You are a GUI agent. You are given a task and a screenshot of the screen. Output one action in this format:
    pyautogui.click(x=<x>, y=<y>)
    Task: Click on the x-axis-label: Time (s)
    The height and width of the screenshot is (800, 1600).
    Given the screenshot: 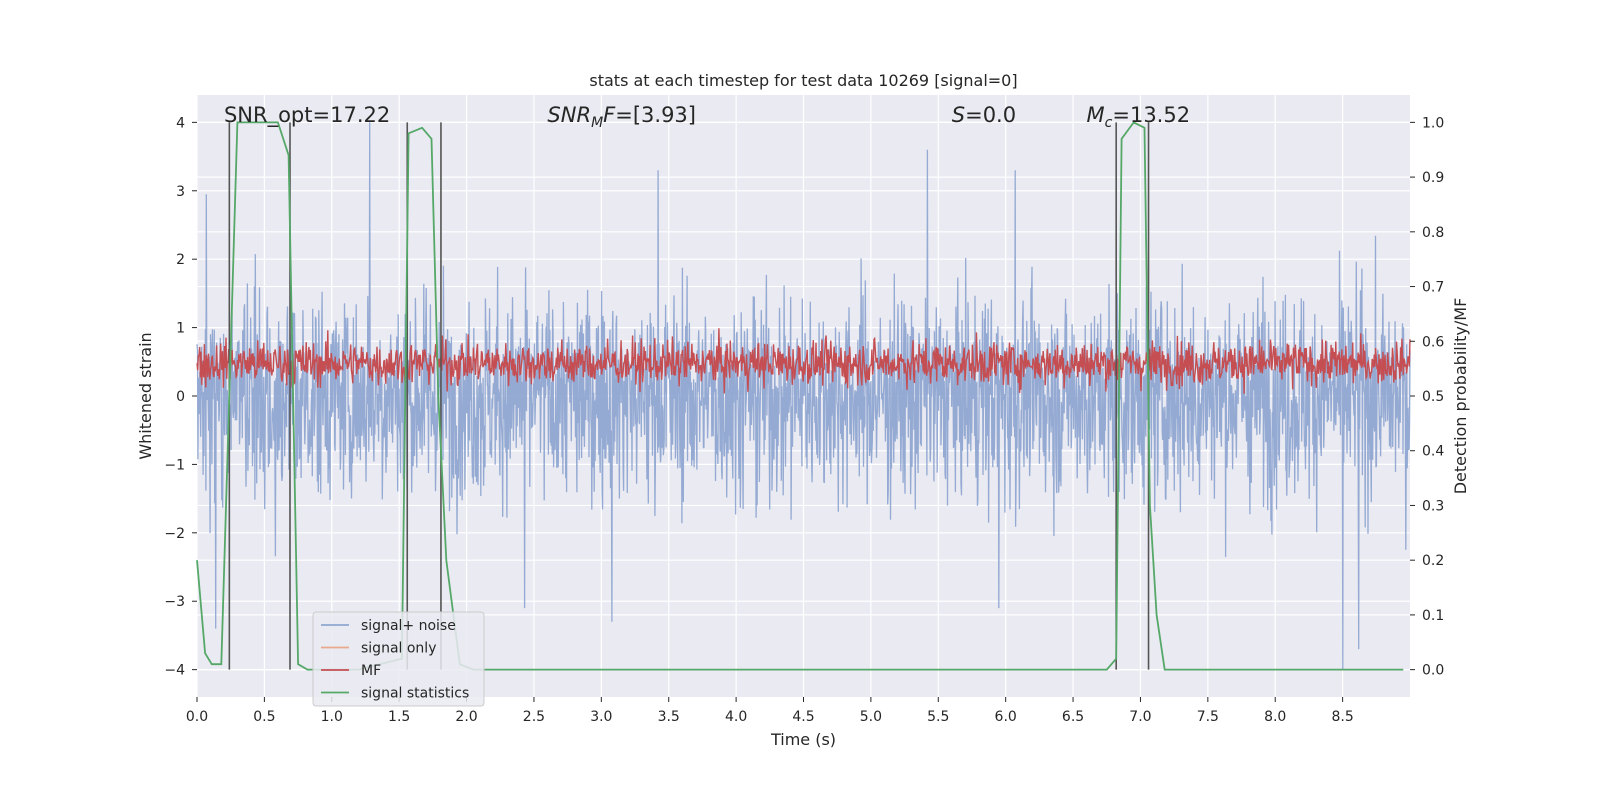 What is the action you would take?
    pyautogui.click(x=803, y=739)
    